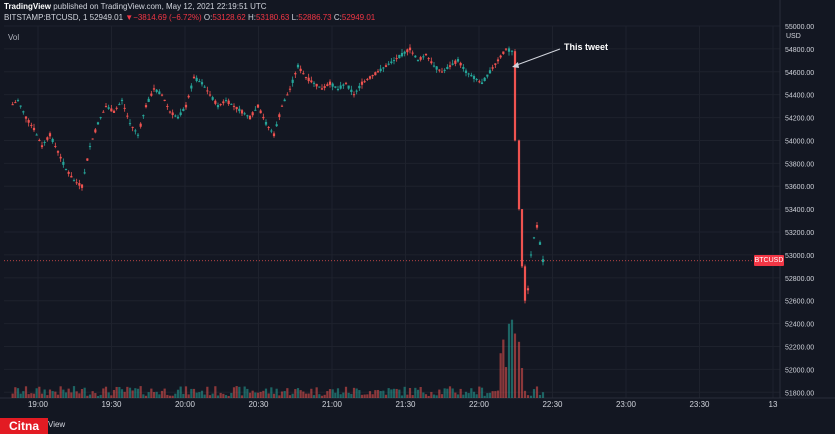 This screenshot has height=434, width=835. Describe the element at coordinates (46, 17) in the screenshot. I see `symbol-label: BITSTAMP:BTCUSD, 1` at that location.